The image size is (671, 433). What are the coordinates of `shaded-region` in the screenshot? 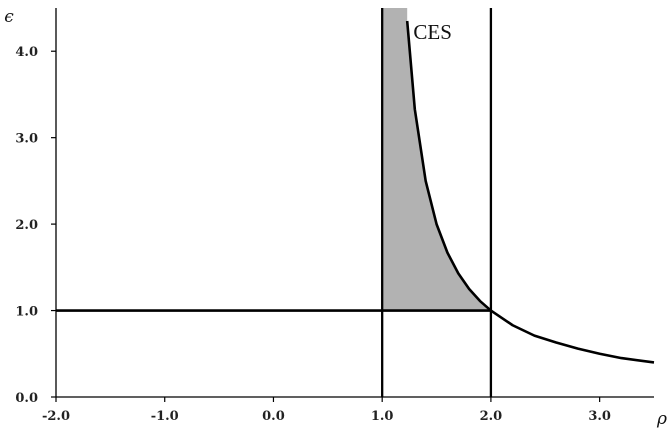 It's located at (436, 159).